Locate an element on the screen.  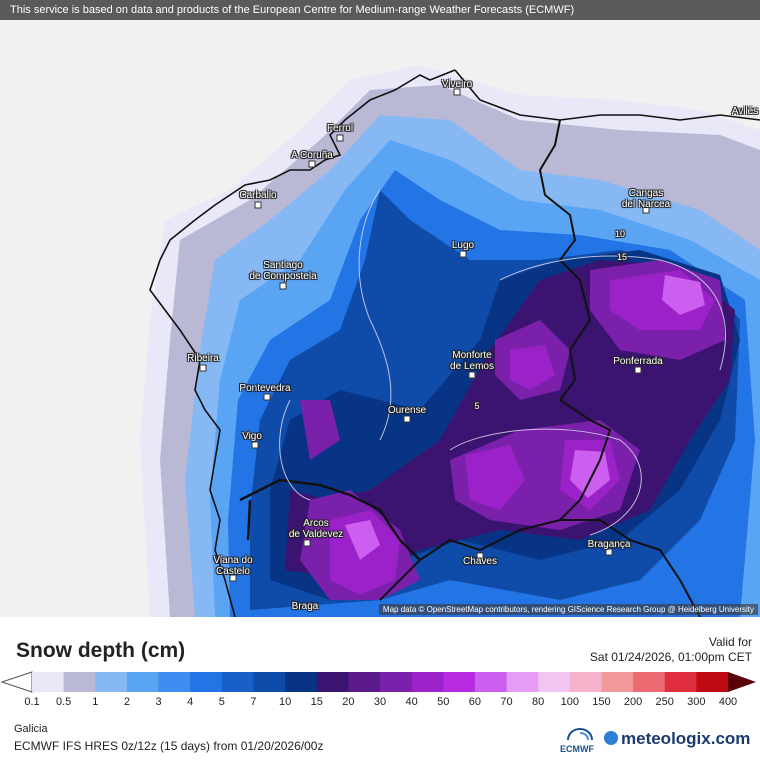
meteologix-logo-text: meteologix.com is located at coordinates (686, 738).